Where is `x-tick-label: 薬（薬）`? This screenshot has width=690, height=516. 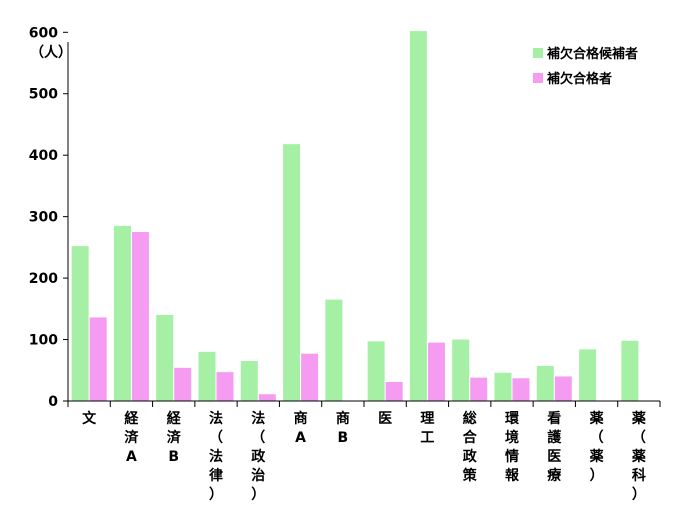 x-tick-label: 薬（薬） is located at coordinates (597, 447).